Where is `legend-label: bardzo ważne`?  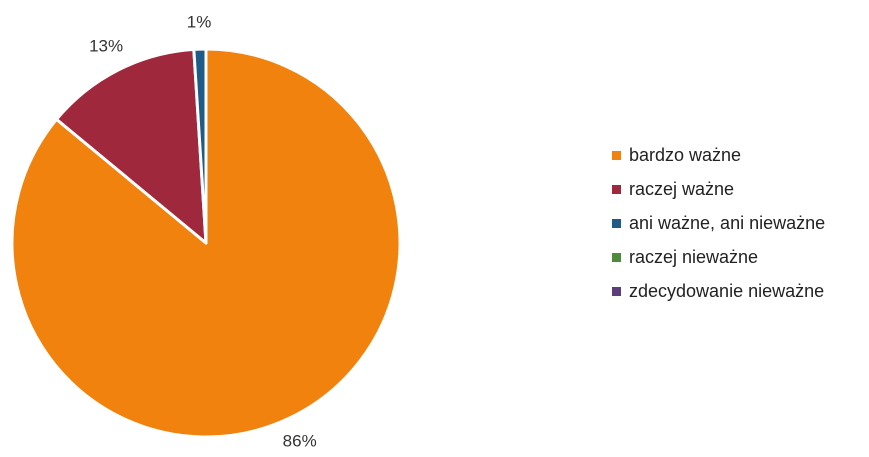 legend-label: bardzo ważne is located at coordinates (685, 154).